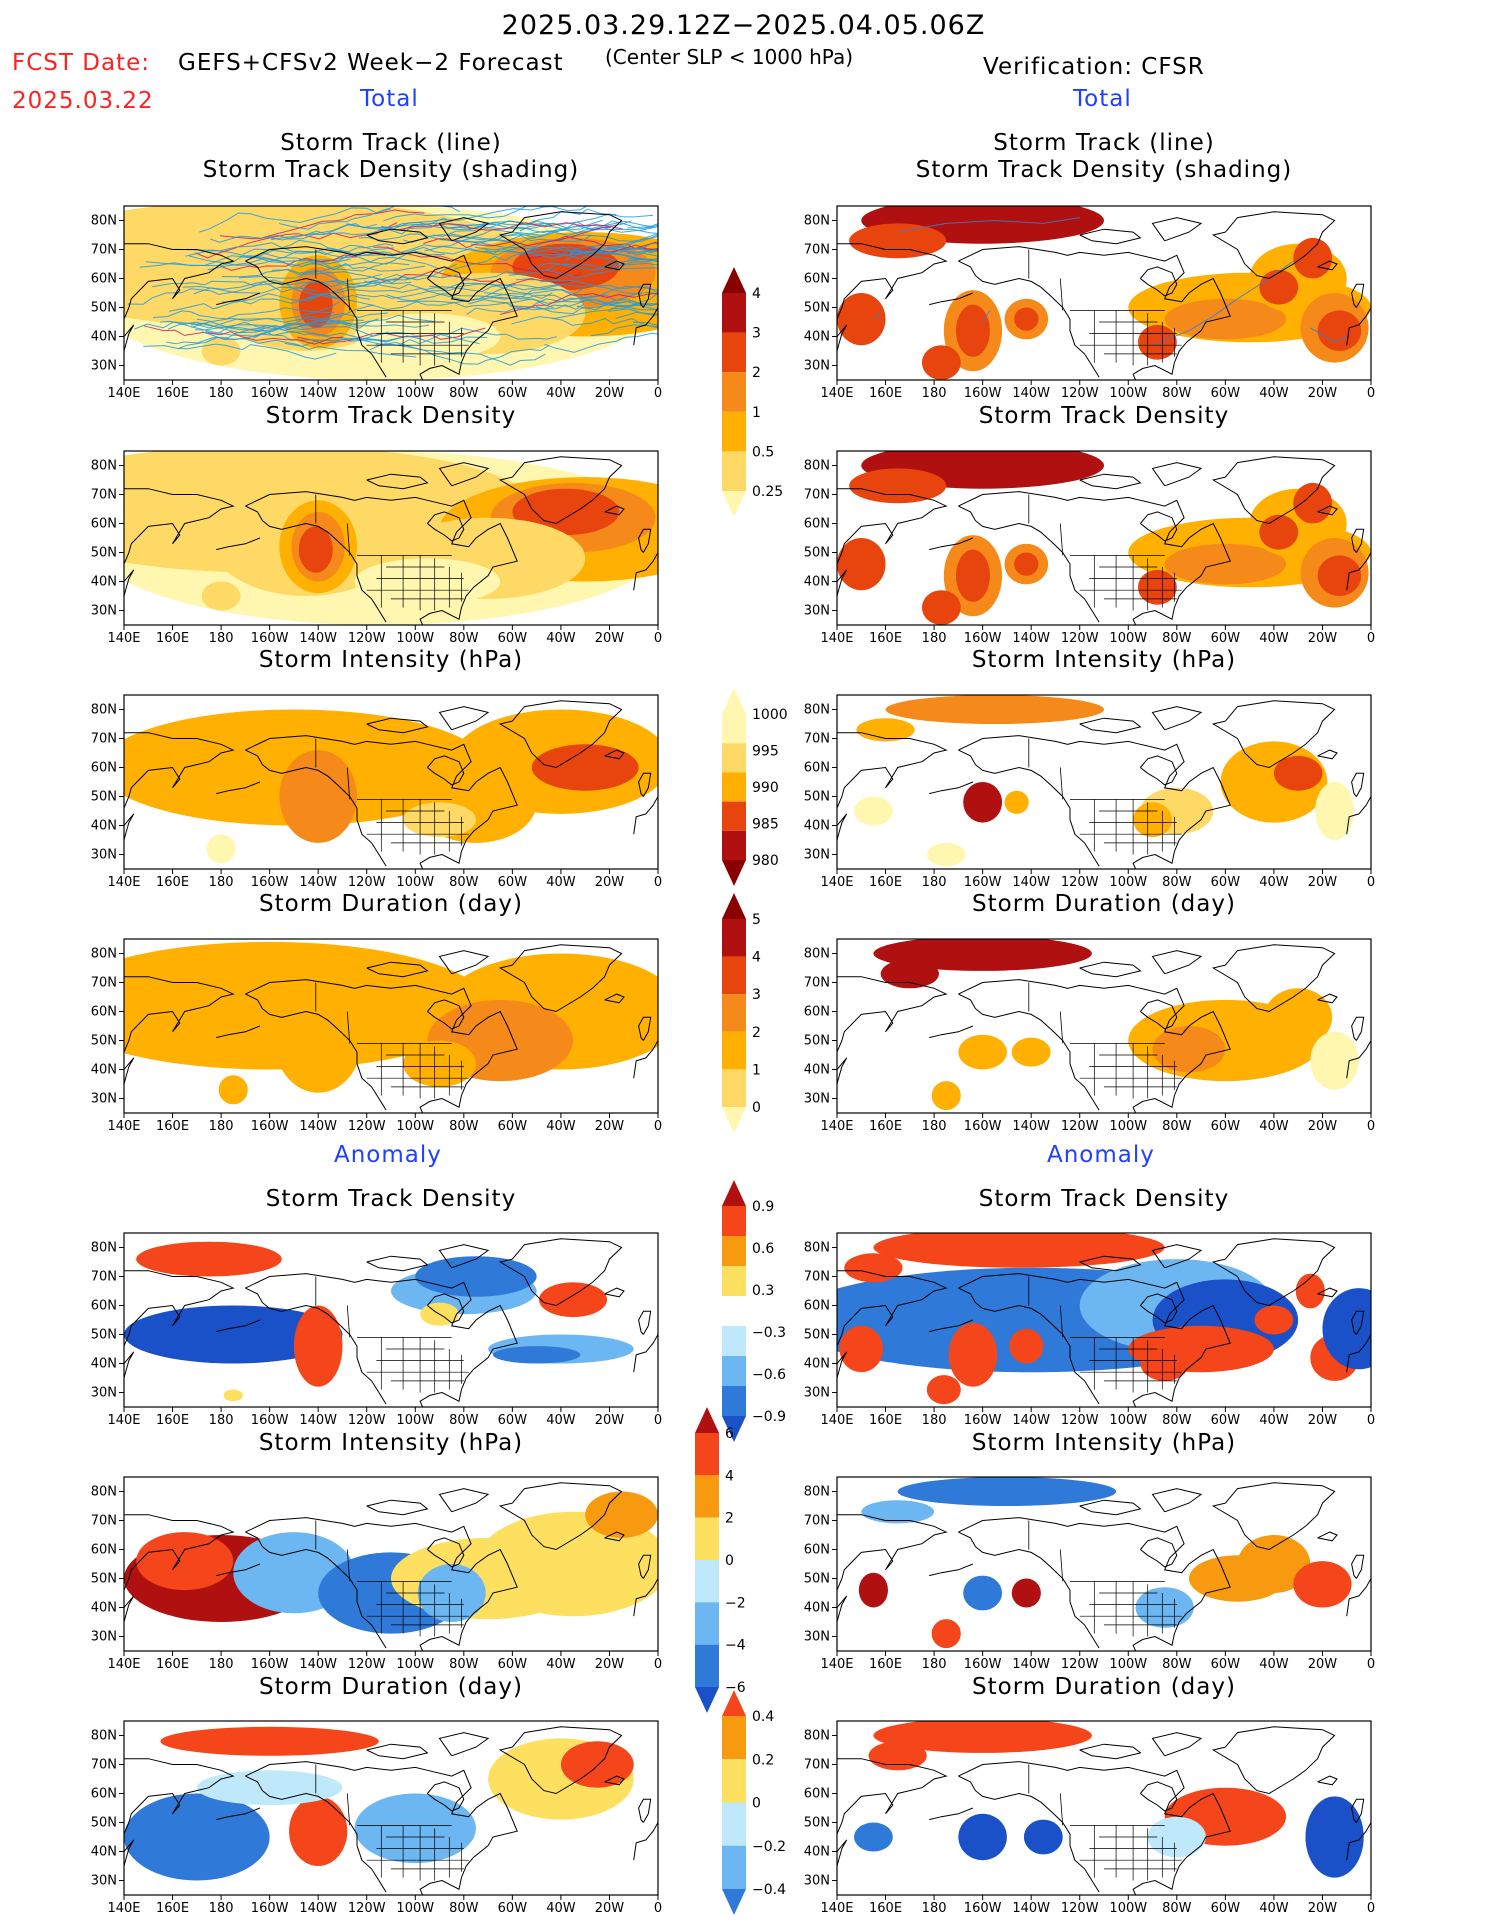 Image resolution: width=1487 pixels, height=1925 pixels. What do you see at coordinates (763, 1717) in the screenshot?
I see `colorbar-label: 0.4` at bounding box center [763, 1717].